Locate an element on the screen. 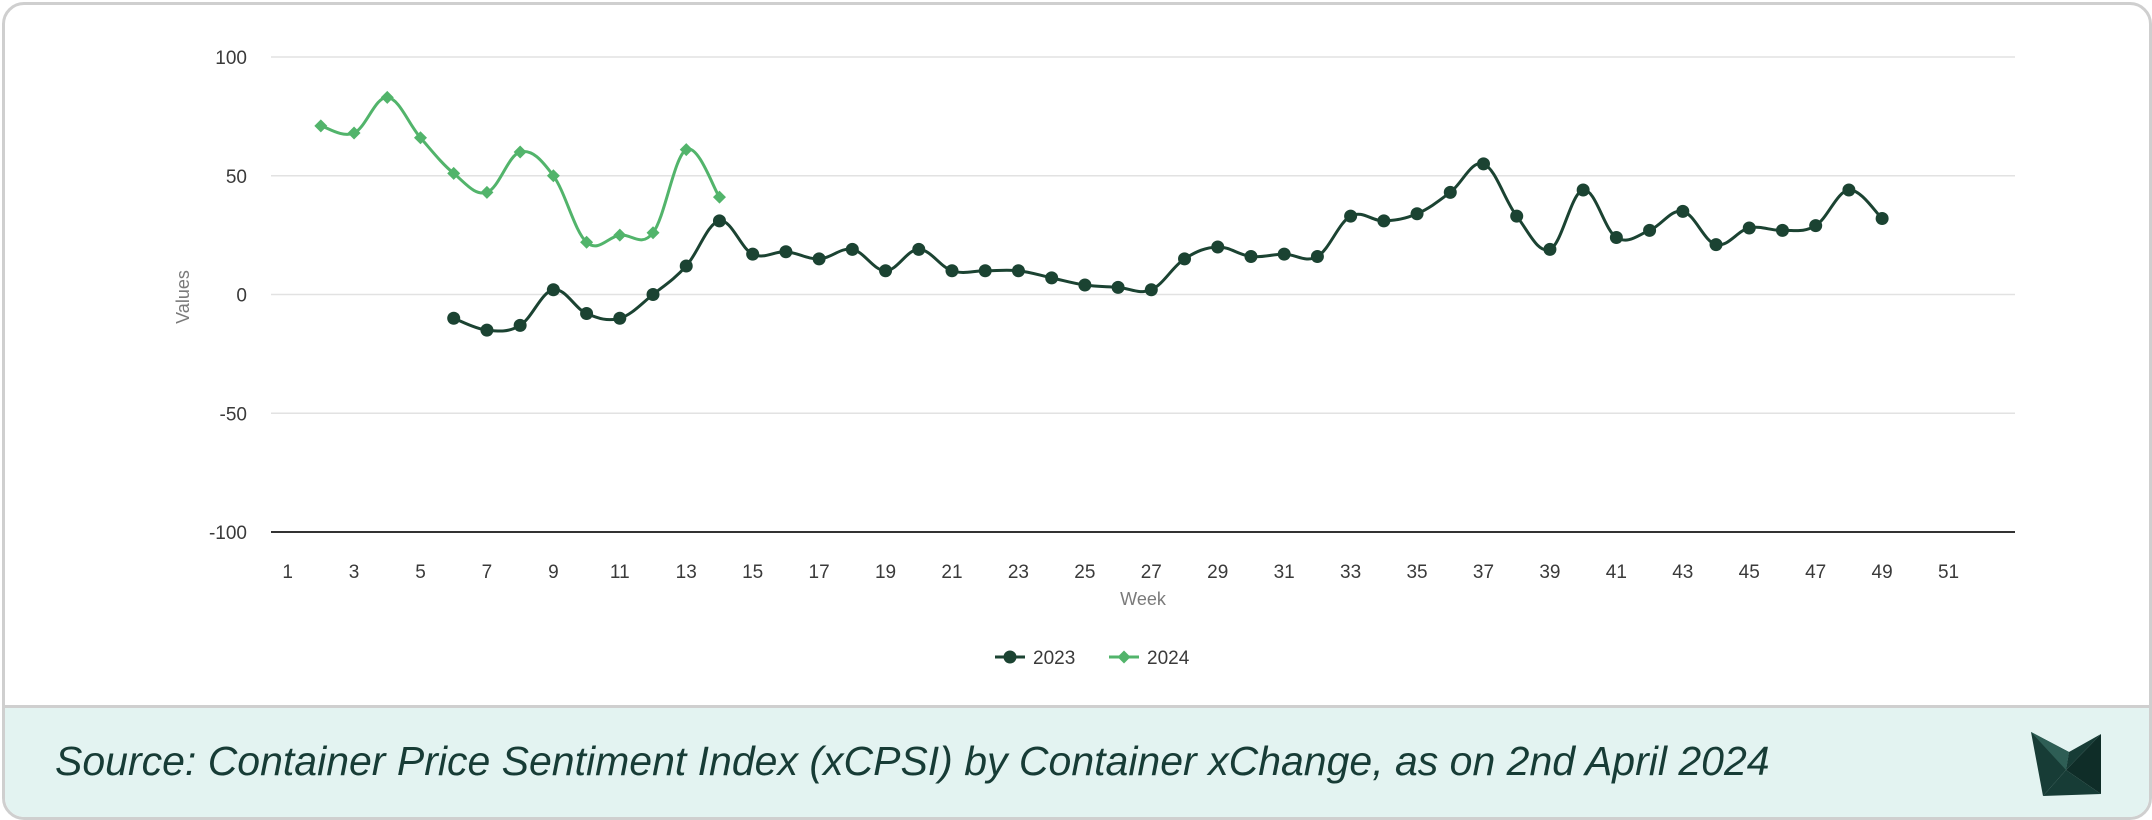  series-2024 is located at coordinates (520, 169).